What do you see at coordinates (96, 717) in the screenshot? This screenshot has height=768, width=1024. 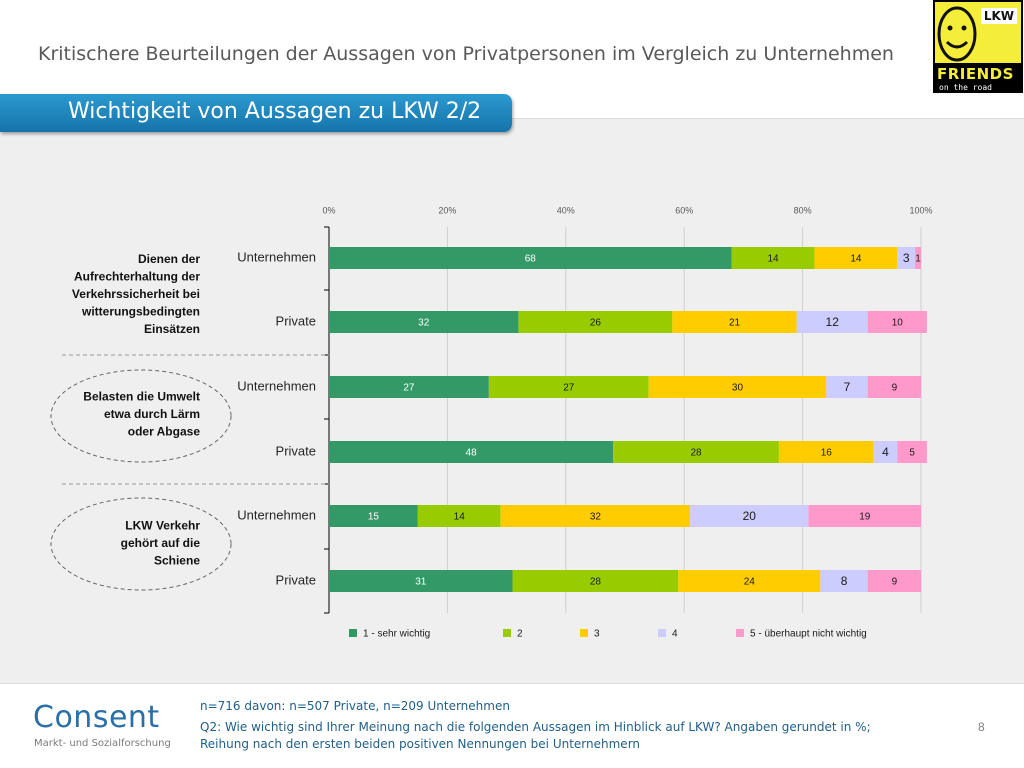 I see `consent-logo: Consent` at bounding box center [96, 717].